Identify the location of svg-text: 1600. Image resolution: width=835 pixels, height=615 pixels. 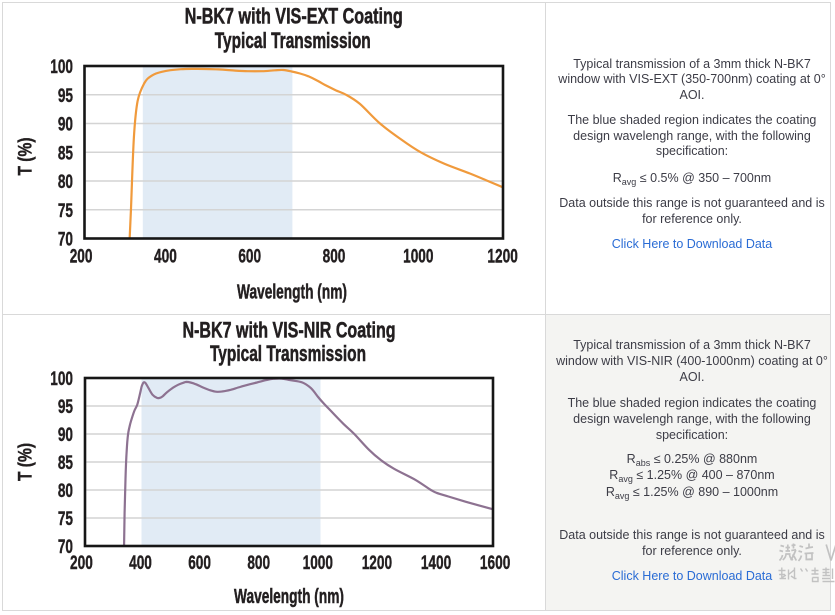
(495, 563).